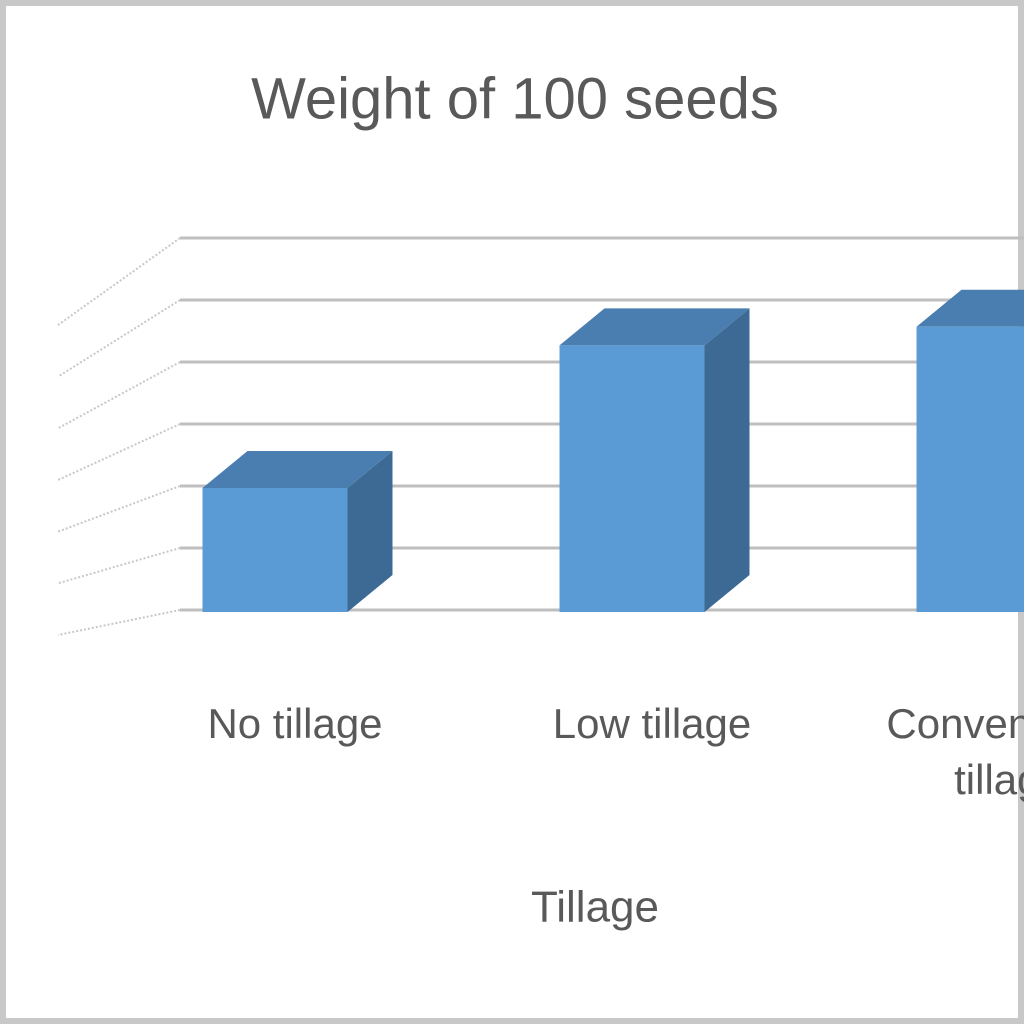 This screenshot has width=1024, height=1024. I want to click on chart-title: Weight of 100 seeds, so click(515, 98).